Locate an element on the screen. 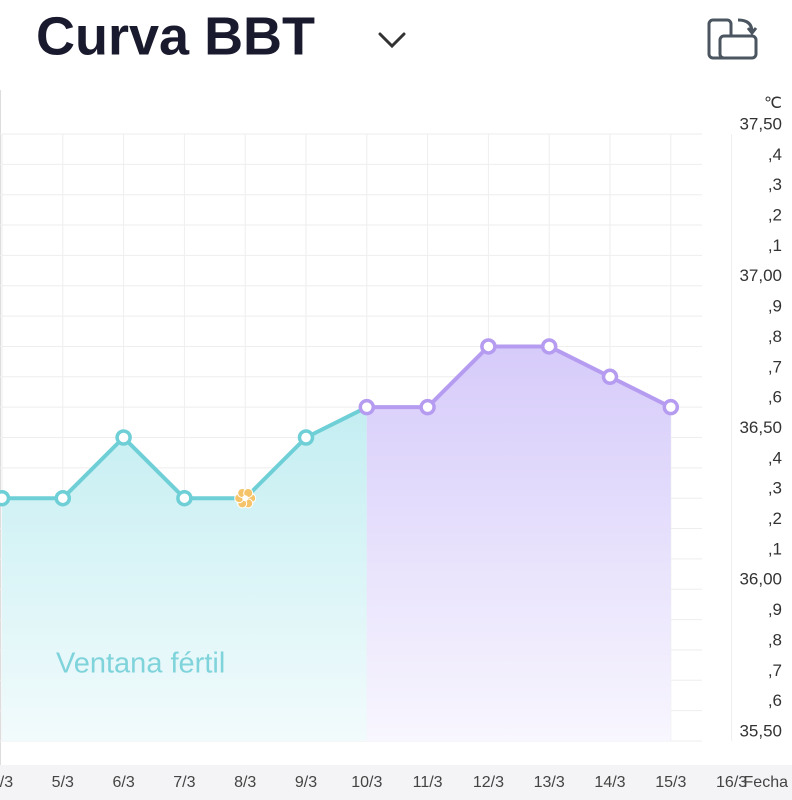  x-tick-label: 11/3 is located at coordinates (428, 782).